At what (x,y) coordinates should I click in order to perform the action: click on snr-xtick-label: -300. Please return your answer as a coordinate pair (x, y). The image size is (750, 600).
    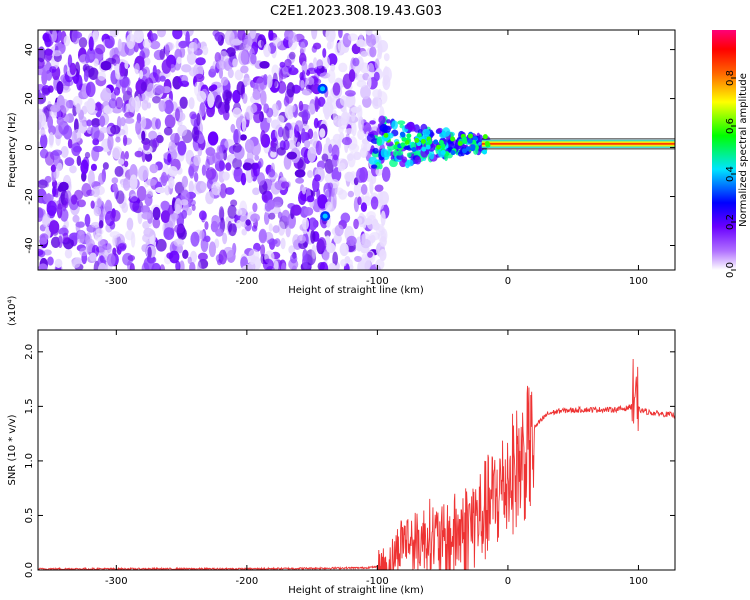
    Looking at the image, I should click on (116, 581).